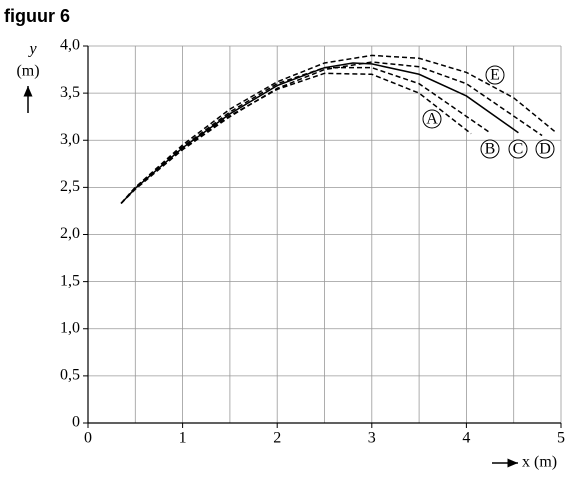 The image size is (587, 483). I want to click on y-tick-label: 4,0, so click(70, 45).